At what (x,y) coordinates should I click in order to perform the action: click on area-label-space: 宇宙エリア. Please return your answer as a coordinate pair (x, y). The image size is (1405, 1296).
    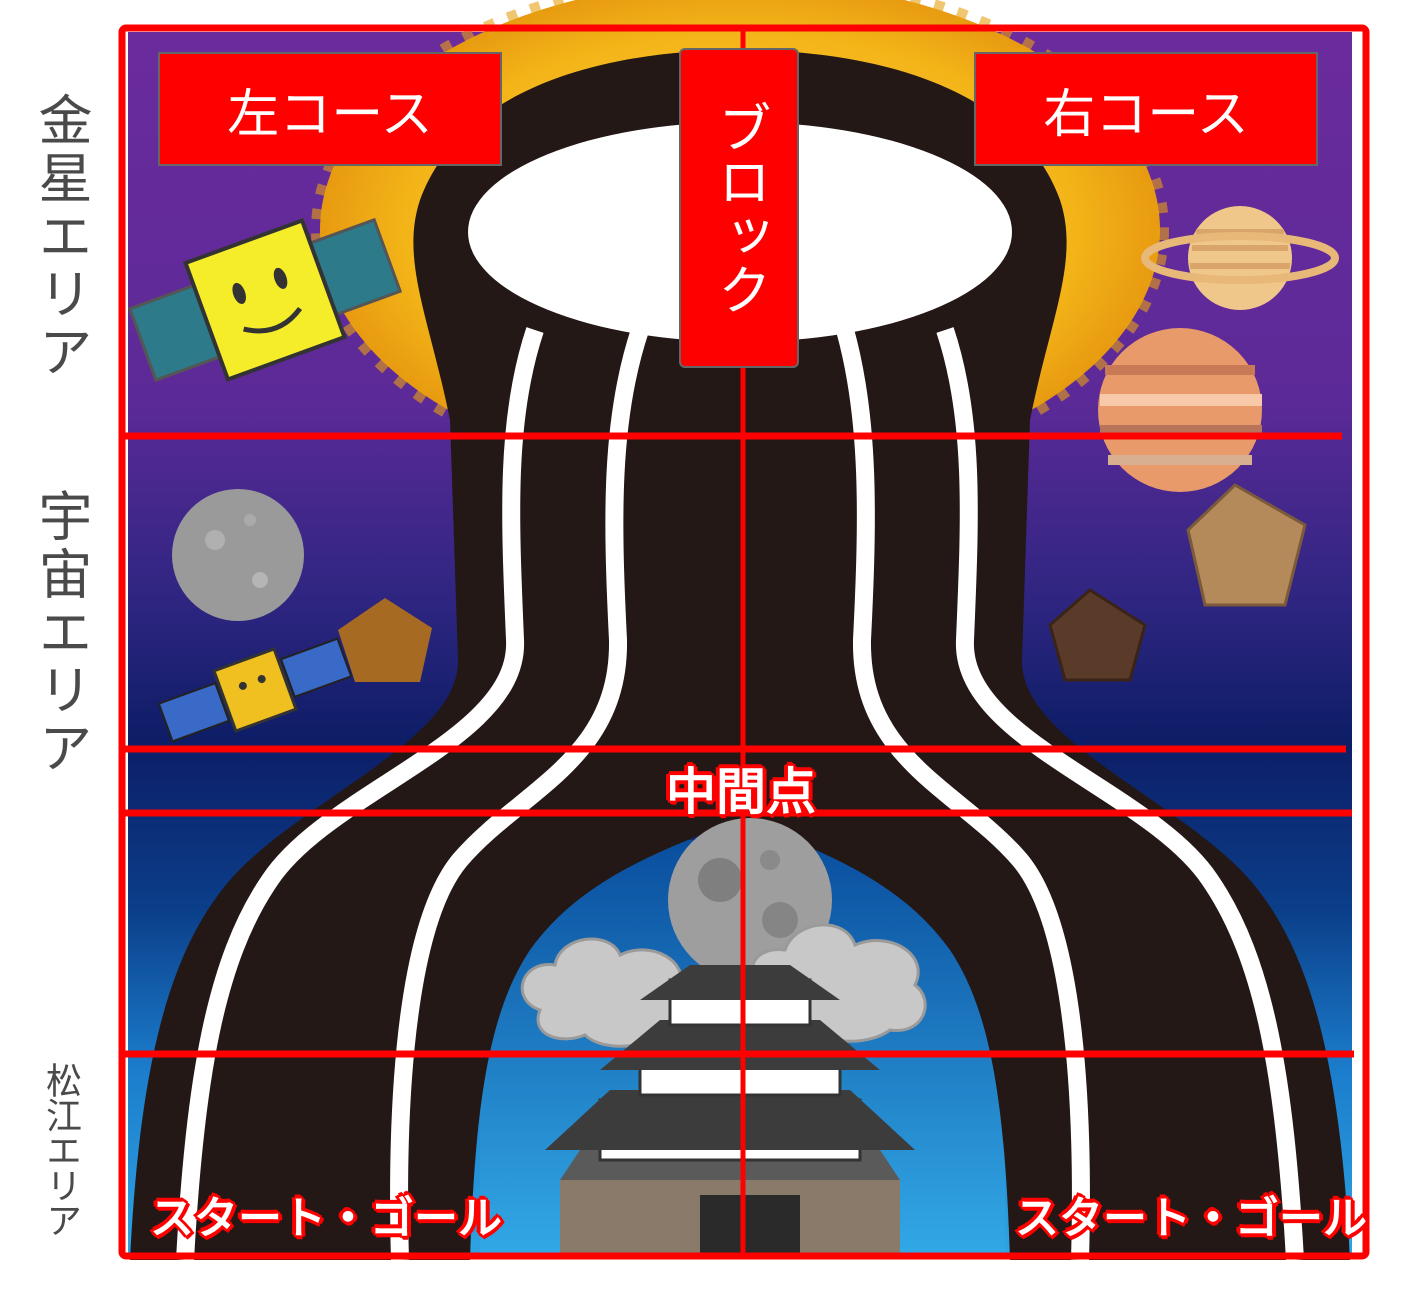
    Looking at the image, I should click on (60, 633).